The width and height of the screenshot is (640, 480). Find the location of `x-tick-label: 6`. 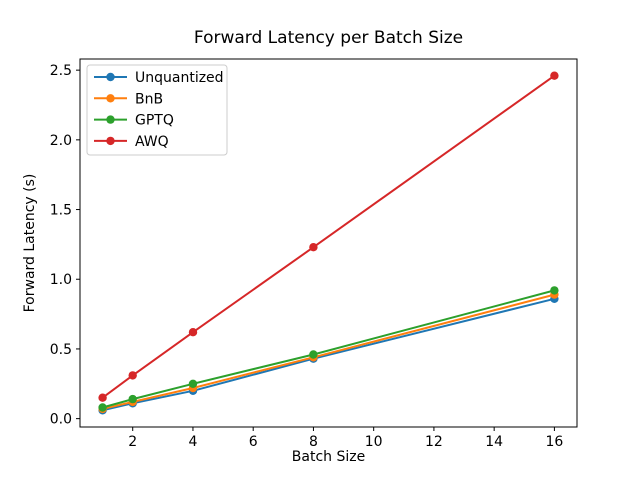

x-tick-label: 6 is located at coordinates (253, 442).